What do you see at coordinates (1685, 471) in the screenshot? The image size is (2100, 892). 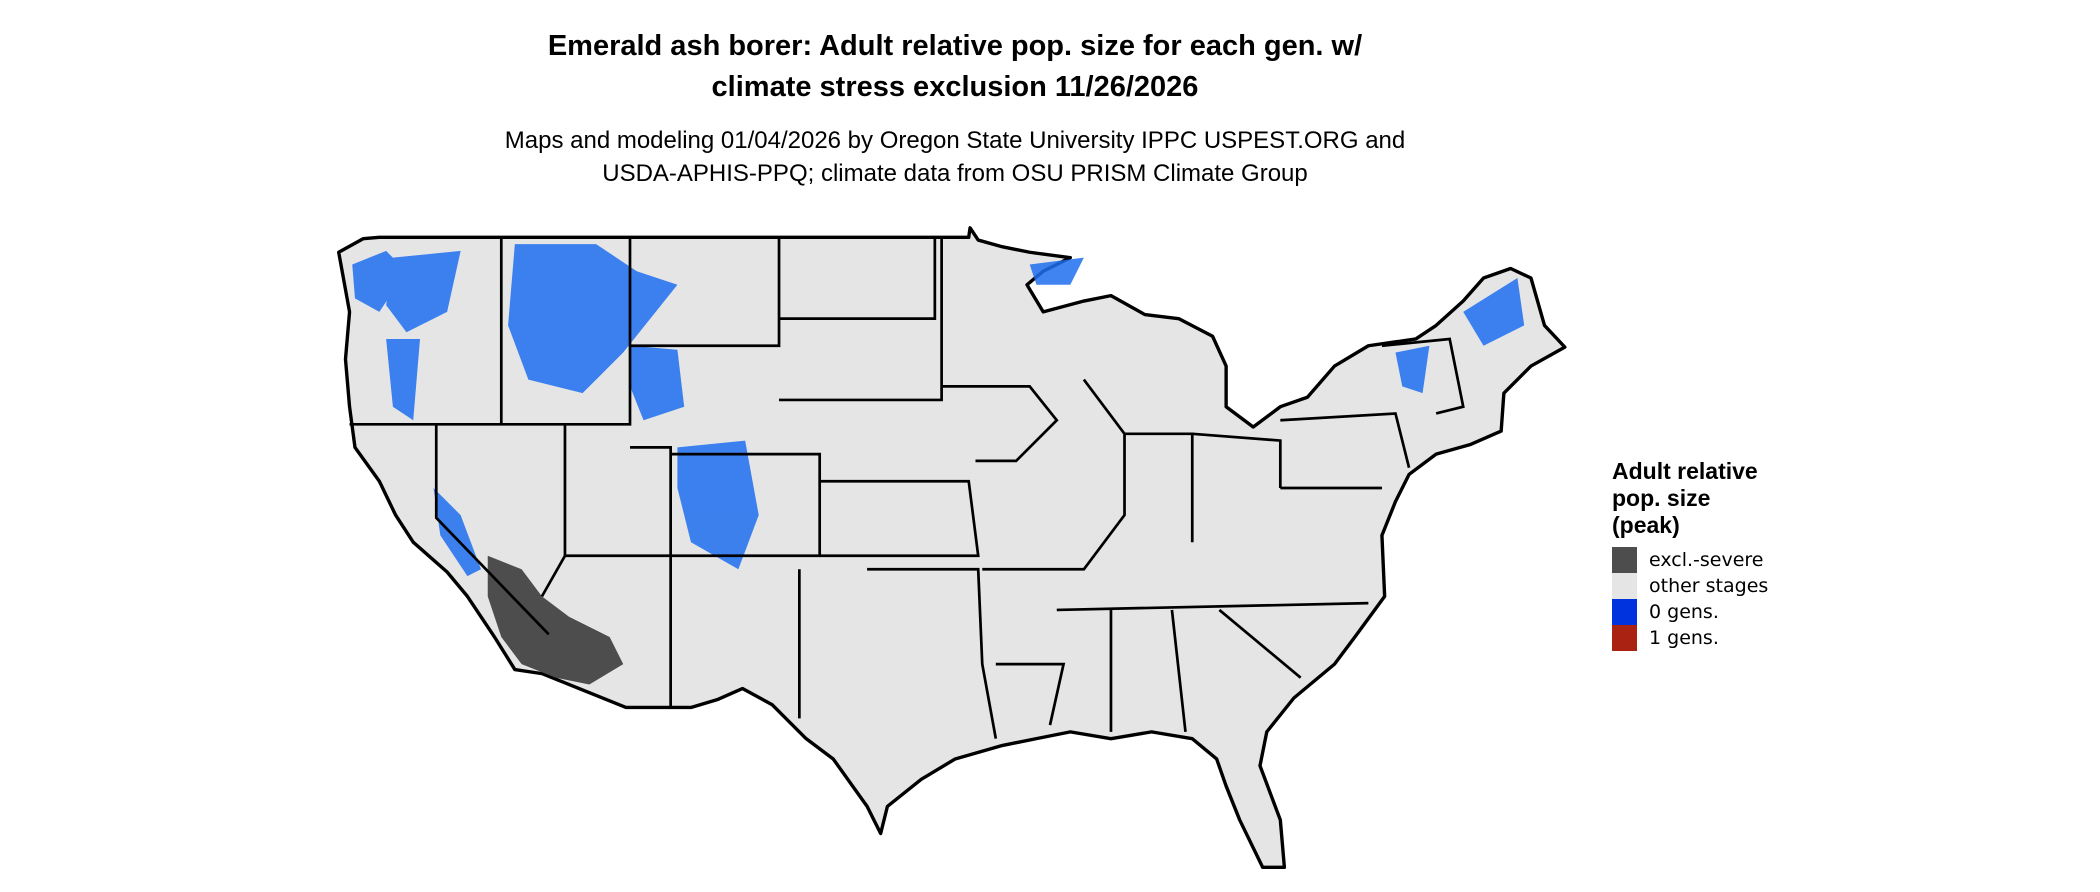 I see `legend-title-line-1: Adult relative` at bounding box center [1685, 471].